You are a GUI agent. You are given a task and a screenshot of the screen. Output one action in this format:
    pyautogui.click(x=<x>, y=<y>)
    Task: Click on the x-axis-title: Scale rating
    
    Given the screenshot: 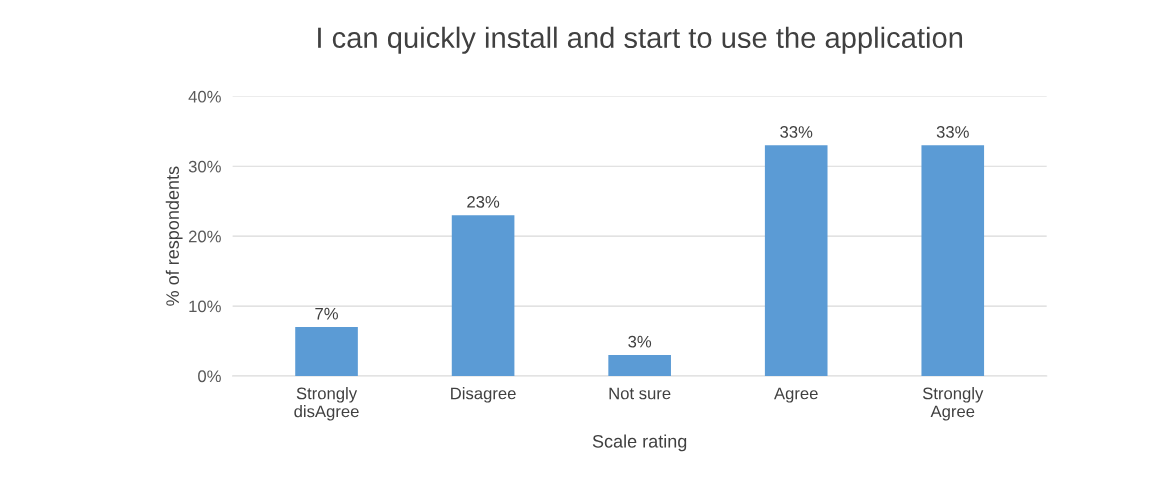 What is the action you would take?
    pyautogui.click(x=639, y=443)
    